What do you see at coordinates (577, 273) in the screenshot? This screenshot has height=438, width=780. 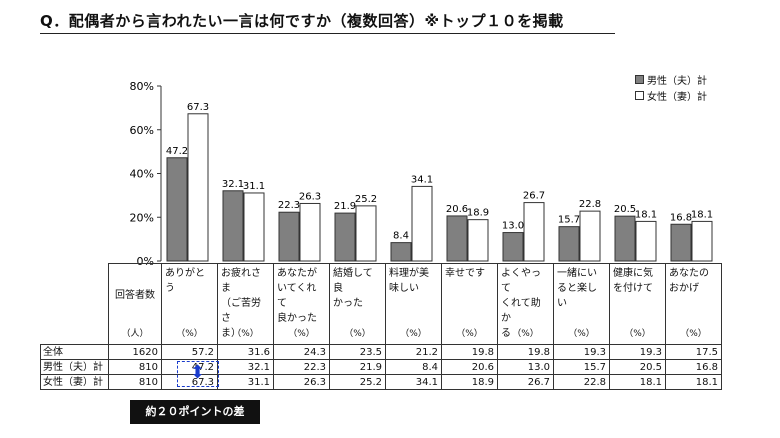 I see `category-label-line: 一緒にい` at bounding box center [577, 273].